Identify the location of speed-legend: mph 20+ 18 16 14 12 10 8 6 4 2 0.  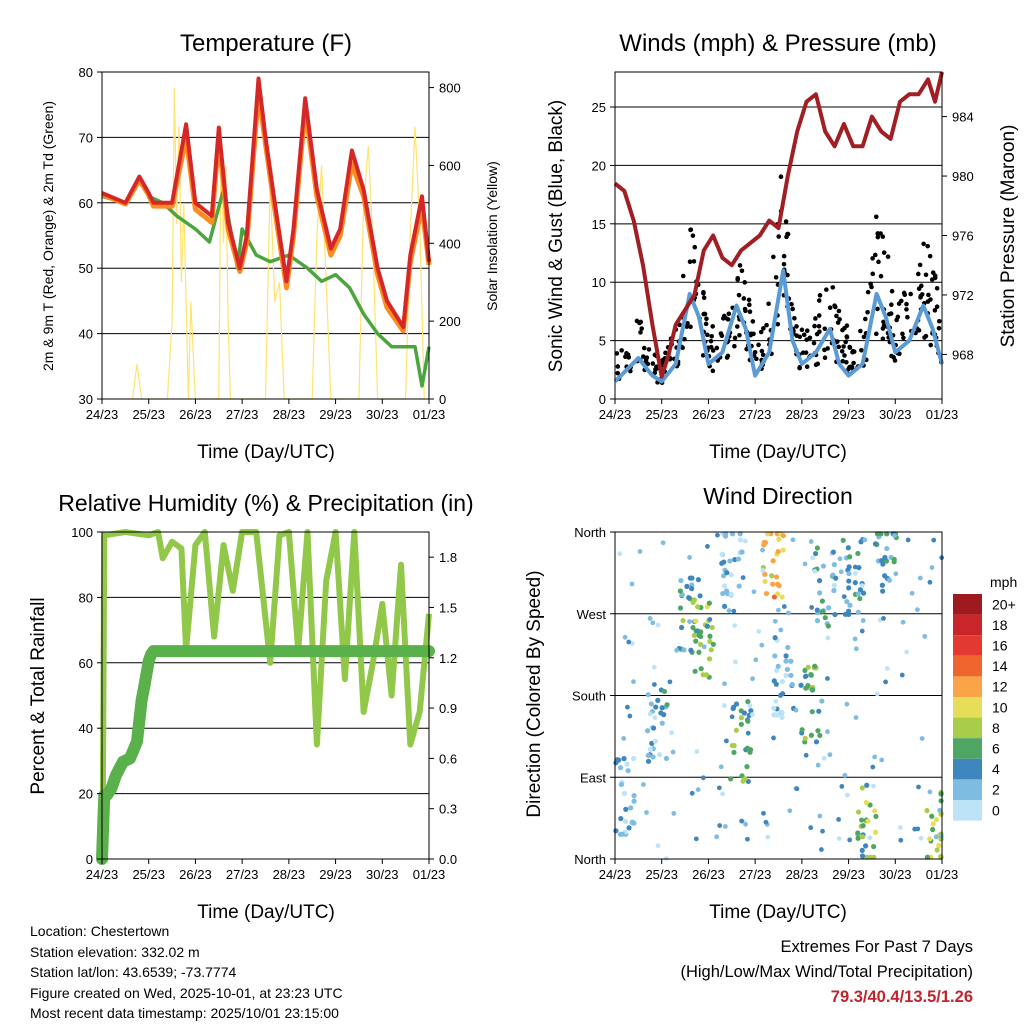
(985, 697).